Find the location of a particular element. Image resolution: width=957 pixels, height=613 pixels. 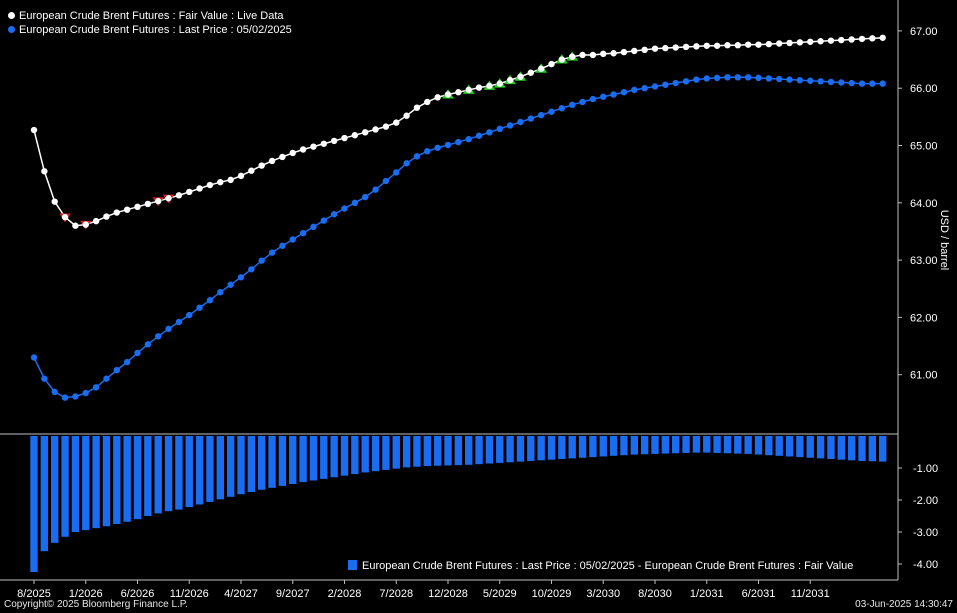

x-tick-label: 2/2028 is located at coordinates (345, 594).